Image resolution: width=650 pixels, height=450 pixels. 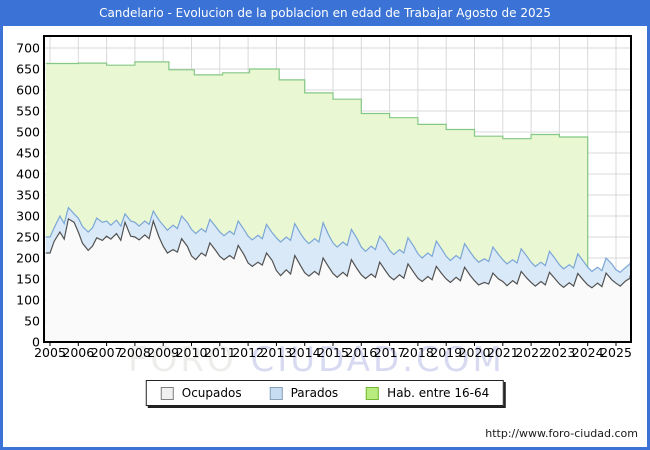 I want to click on x-tick-label: 2007, so click(x=107, y=352).